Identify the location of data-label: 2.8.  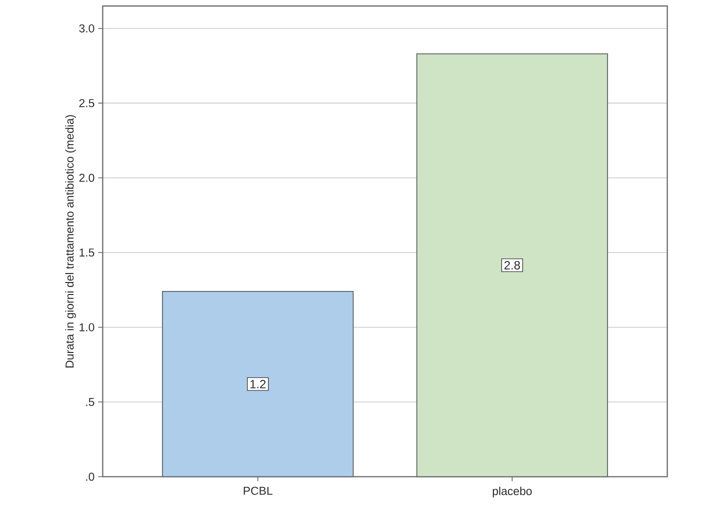
(512, 265).